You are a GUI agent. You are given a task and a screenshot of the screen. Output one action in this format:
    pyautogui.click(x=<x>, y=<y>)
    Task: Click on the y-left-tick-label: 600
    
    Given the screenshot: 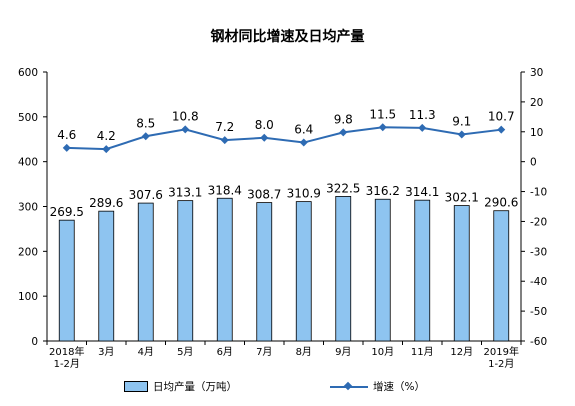 What is the action you would take?
    pyautogui.click(x=28, y=73)
    